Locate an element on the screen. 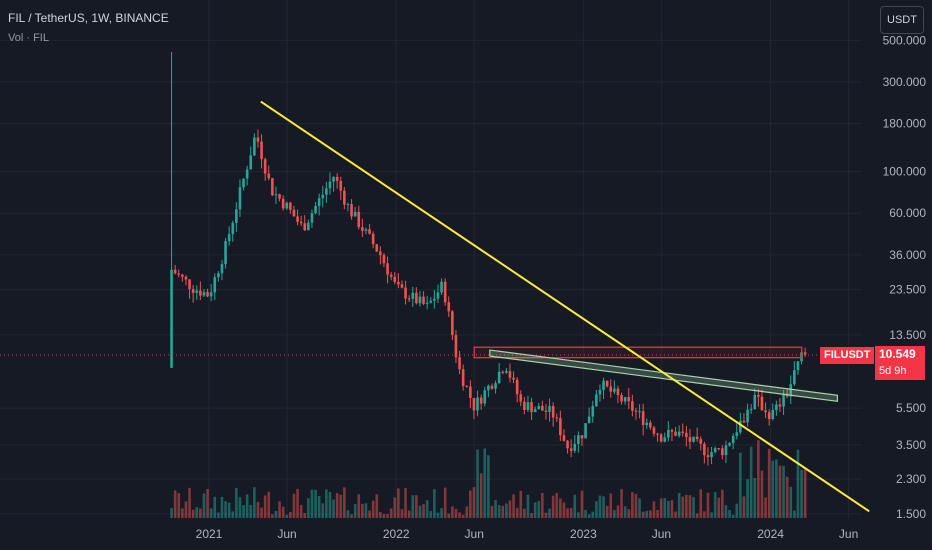  y-tick-label: 36.000 is located at coordinates (907, 255).